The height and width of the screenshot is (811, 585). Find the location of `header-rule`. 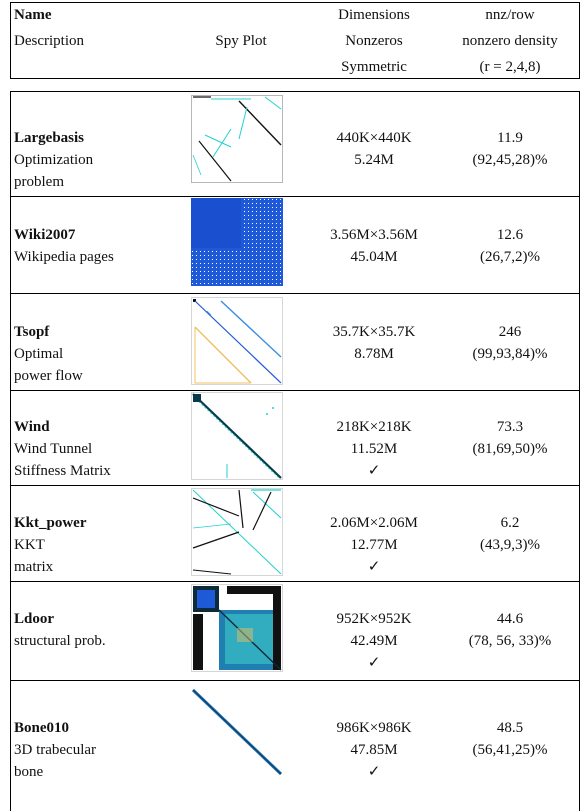

header-rule is located at coordinates (295, 78).